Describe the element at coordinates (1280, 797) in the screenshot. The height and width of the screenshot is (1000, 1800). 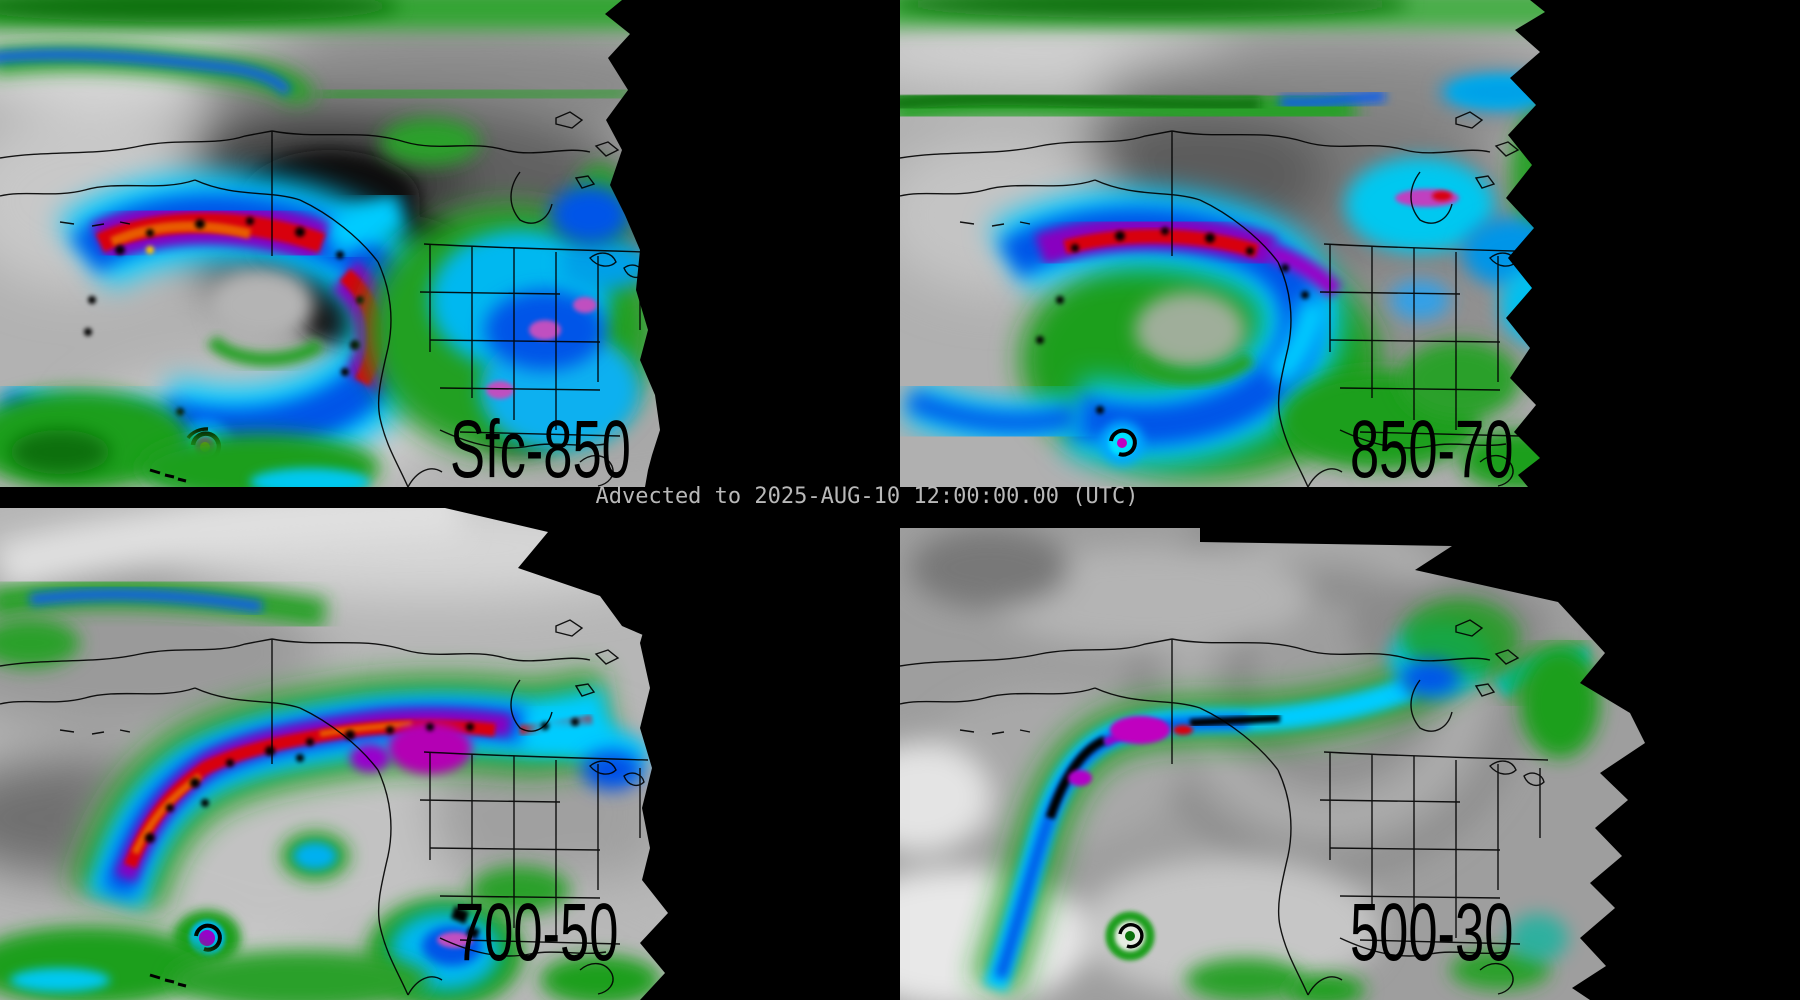
I see `jet-moisture-band` at that location.